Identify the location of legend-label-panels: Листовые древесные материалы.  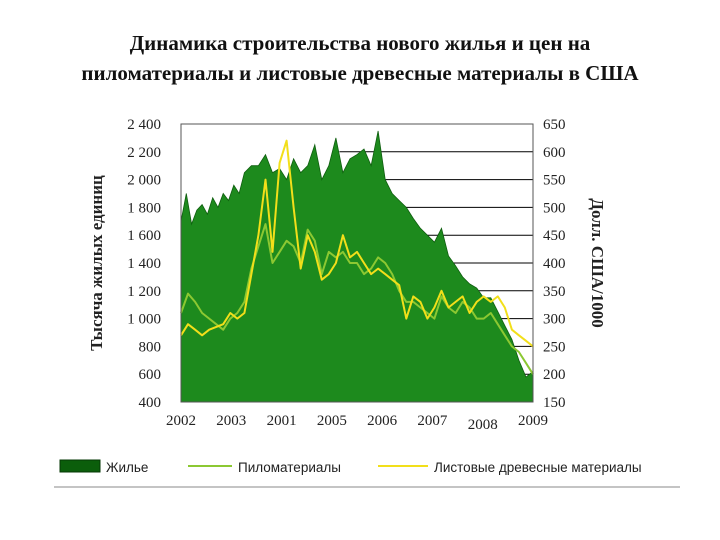
(538, 467).